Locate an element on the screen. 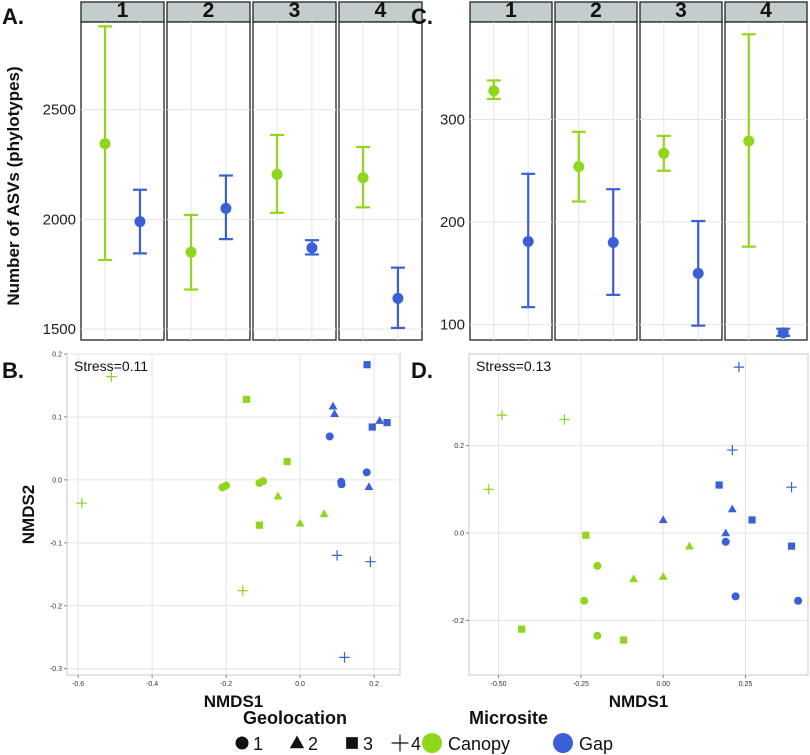  x-tick-label: 0.00 is located at coordinates (663, 684).